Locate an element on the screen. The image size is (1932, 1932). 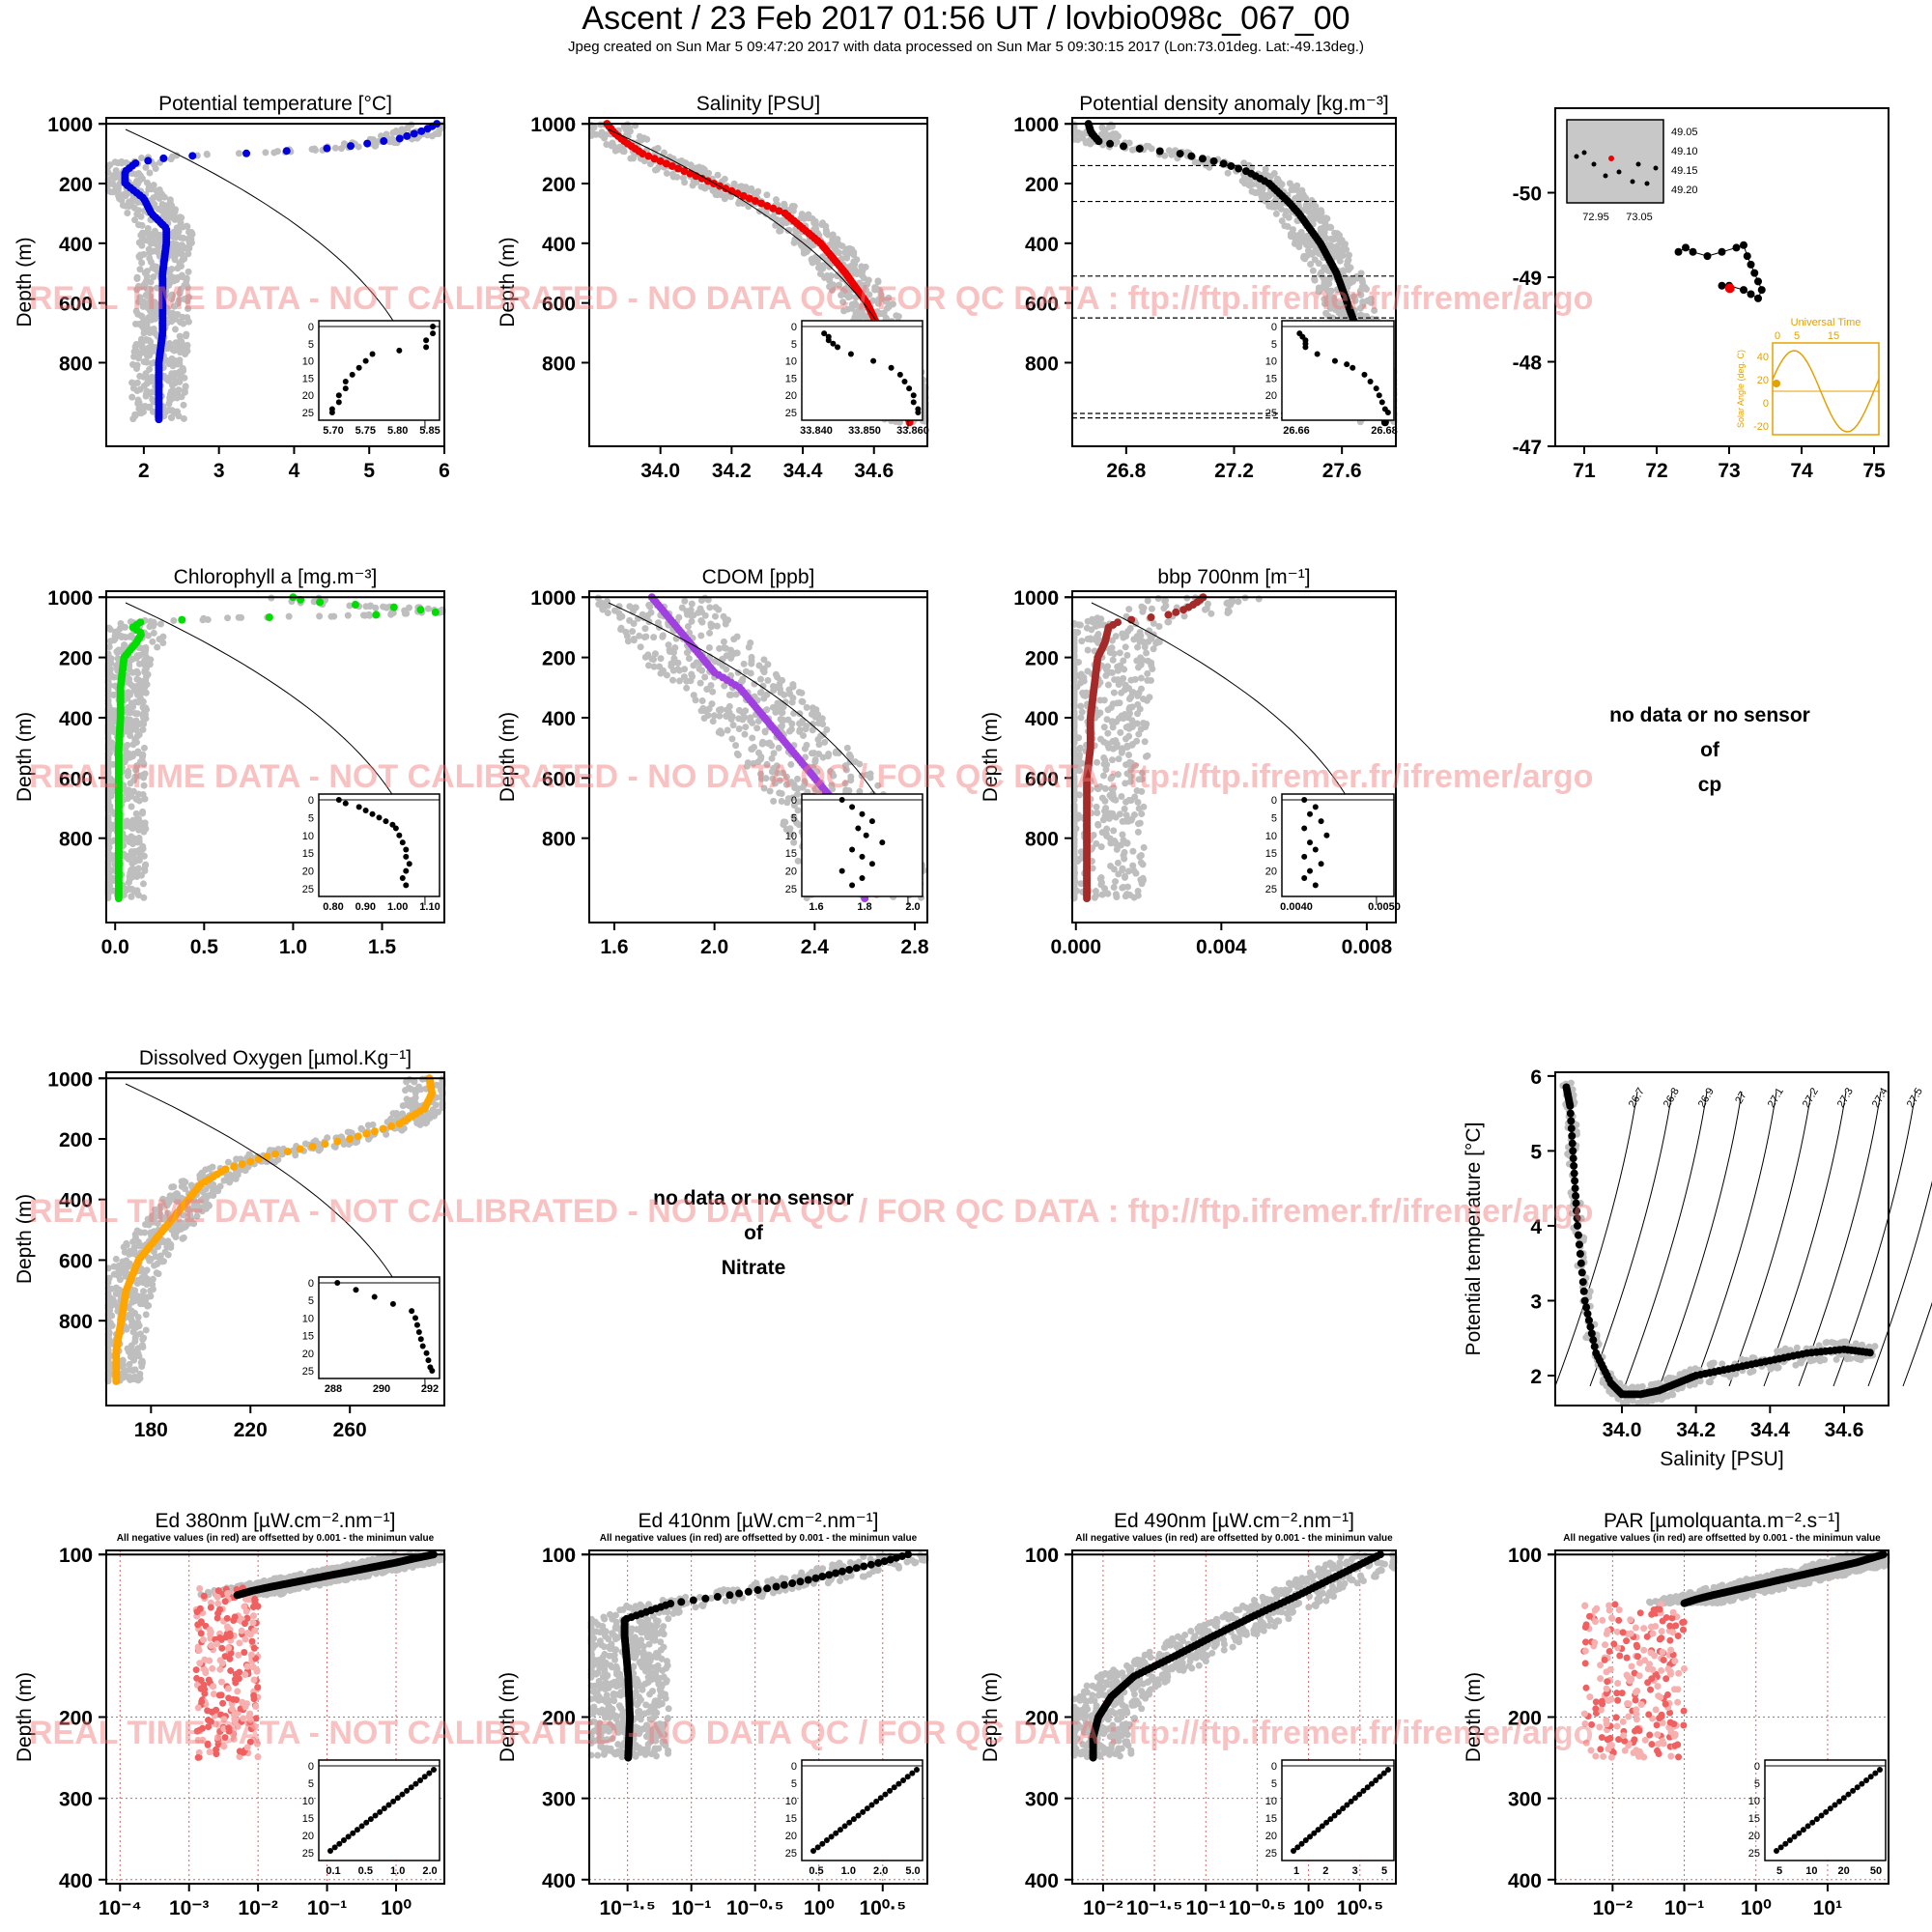
temp-inset-ytick-label: 15 is located at coordinates (308, 378).